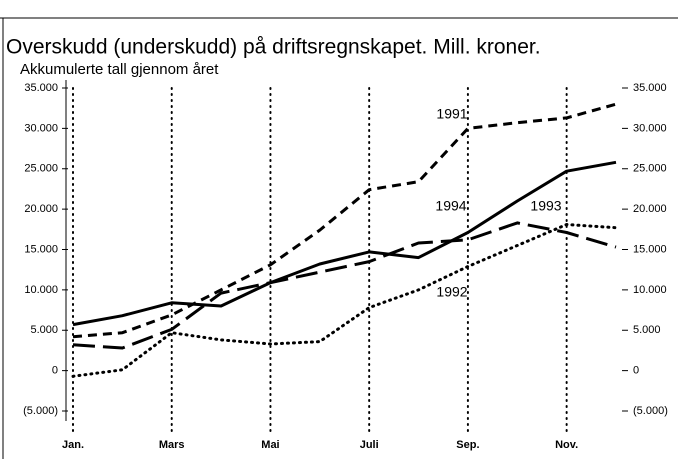 Image resolution: width=678 pixels, height=459 pixels. I want to click on y-tick-label: 0, so click(55, 371).